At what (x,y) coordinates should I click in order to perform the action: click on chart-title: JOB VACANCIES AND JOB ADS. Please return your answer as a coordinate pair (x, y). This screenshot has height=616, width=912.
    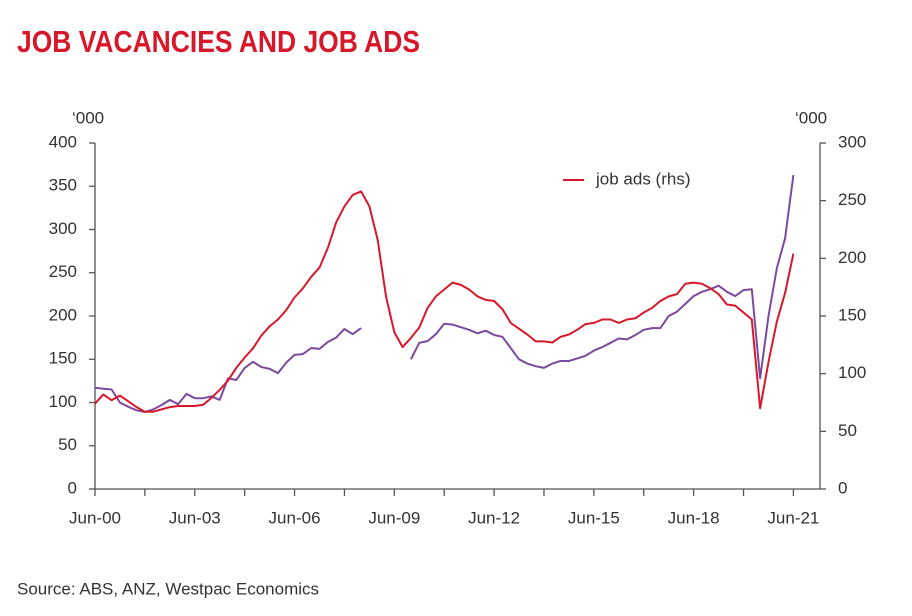
    Looking at the image, I should click on (218, 41).